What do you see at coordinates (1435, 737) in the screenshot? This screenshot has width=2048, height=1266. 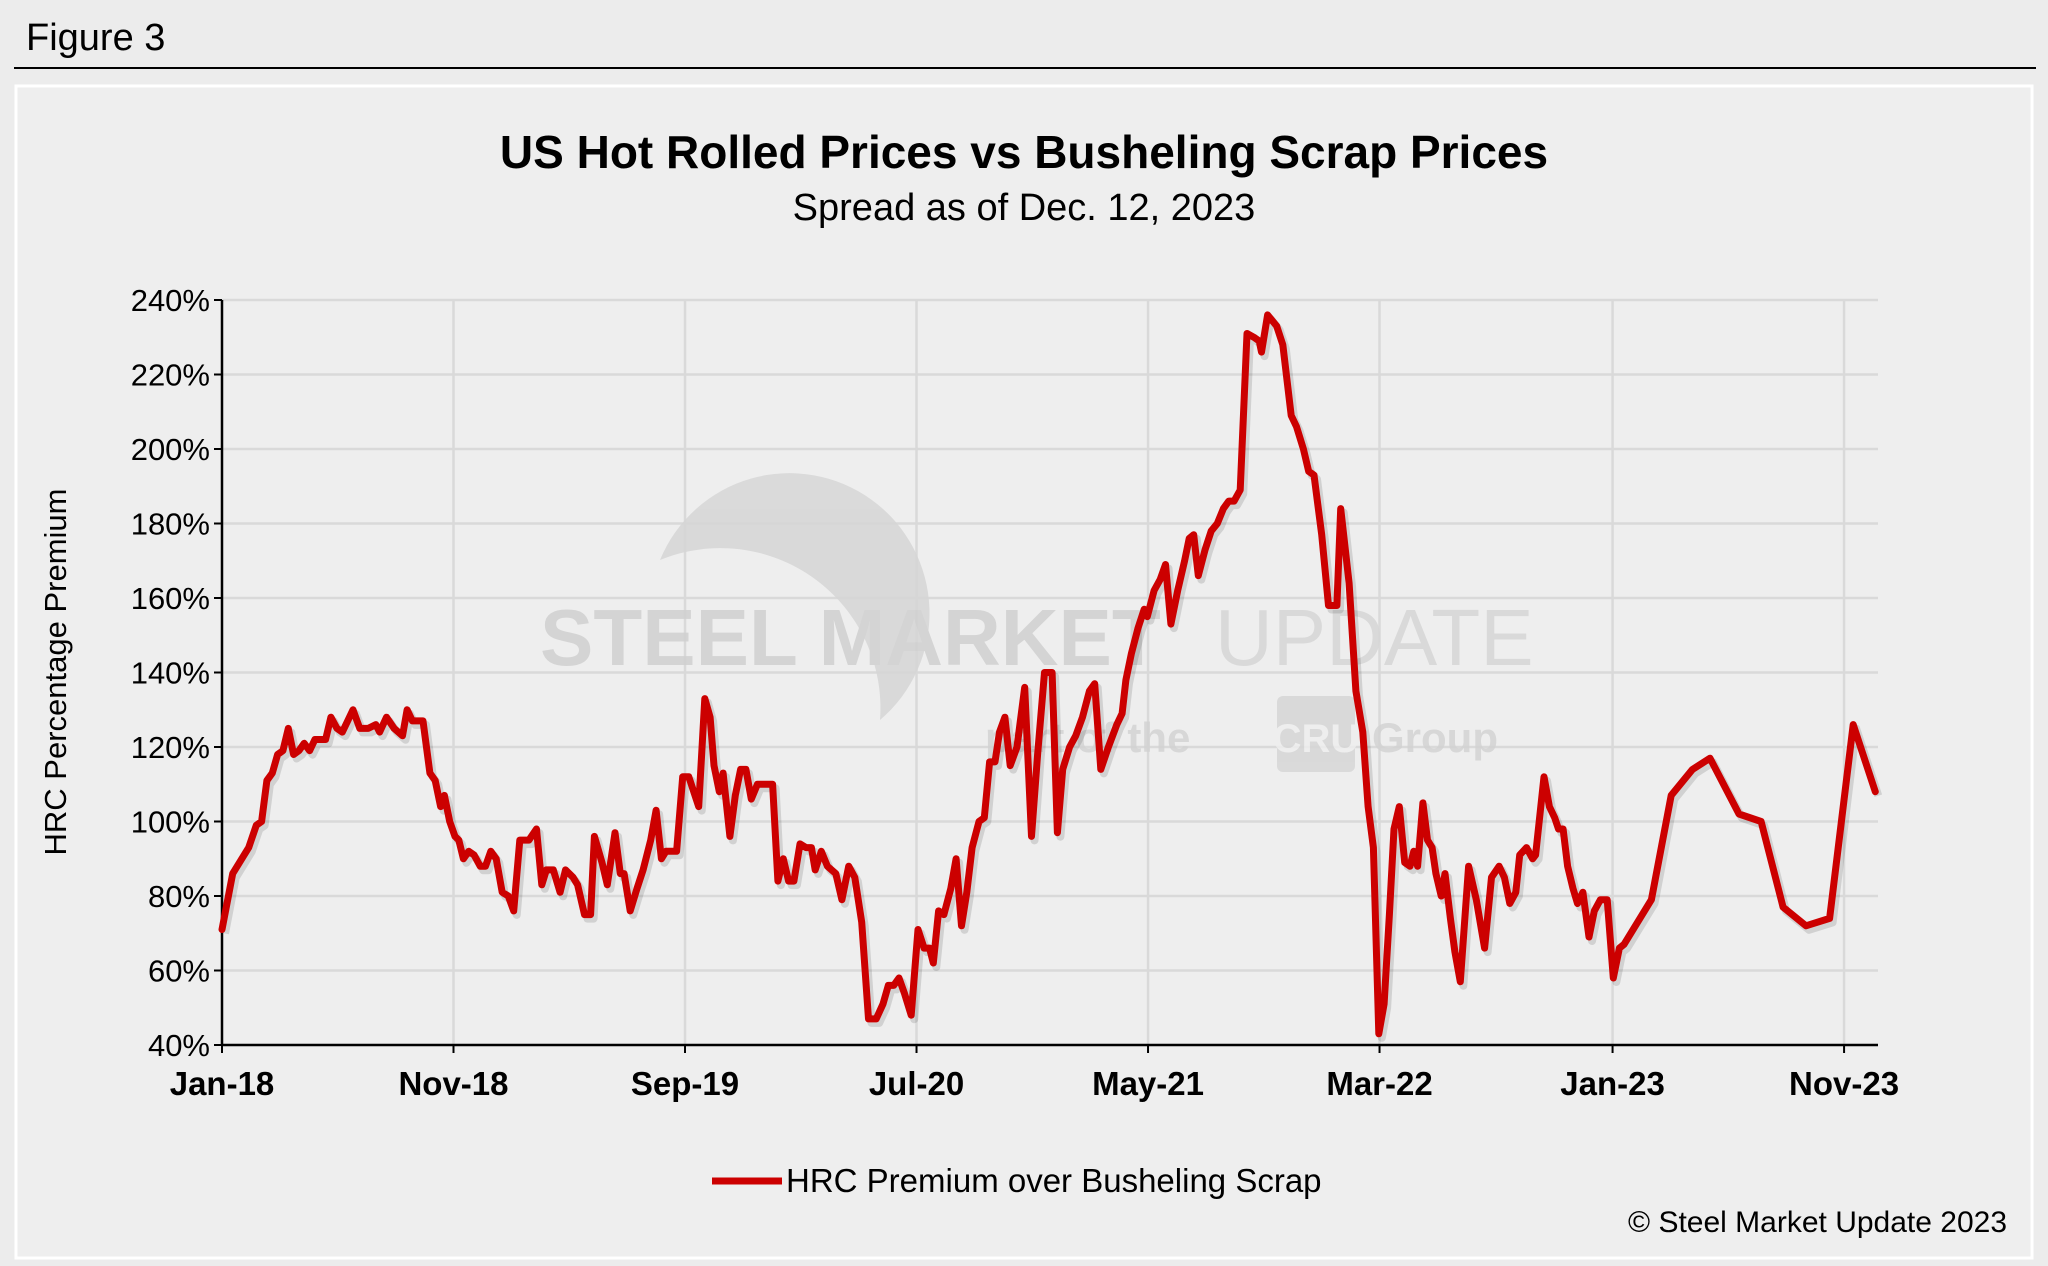 I see `watermark-group: Group` at bounding box center [1435, 737].